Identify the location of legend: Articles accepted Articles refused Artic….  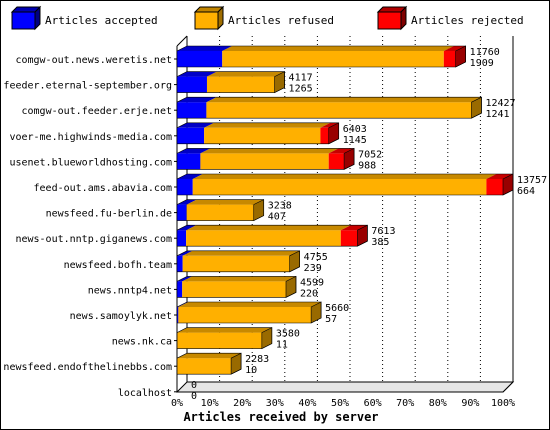
(267, 18).